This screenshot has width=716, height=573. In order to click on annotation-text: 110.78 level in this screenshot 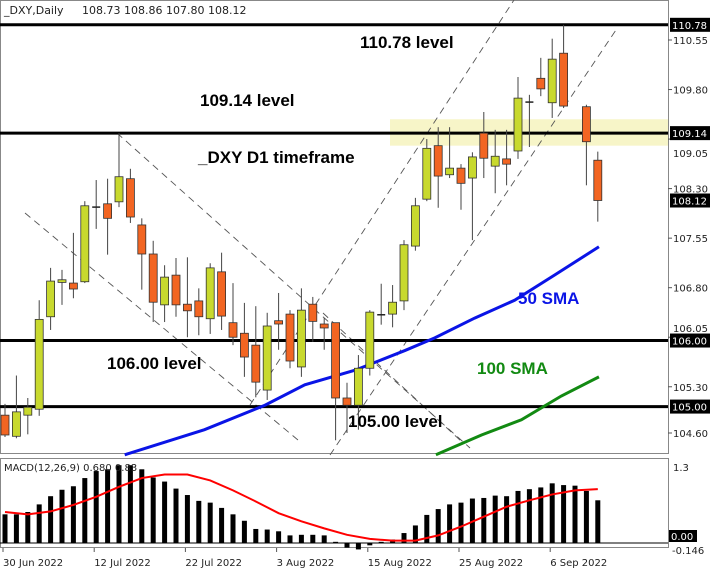, I will do `click(407, 42)`.